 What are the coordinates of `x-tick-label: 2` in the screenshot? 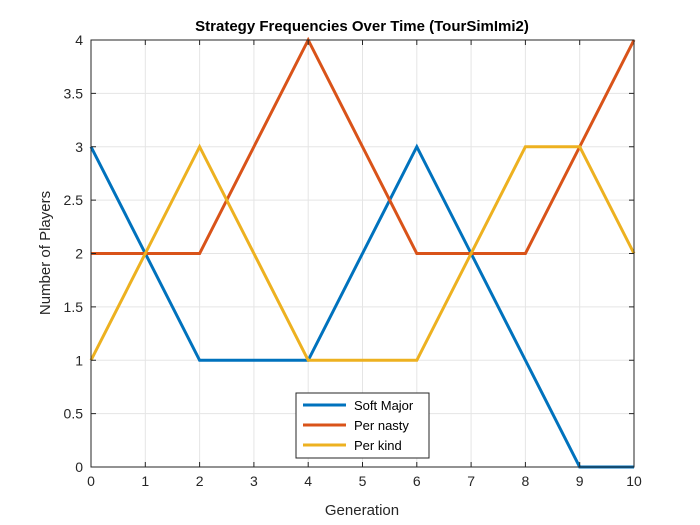 It's located at (200, 481).